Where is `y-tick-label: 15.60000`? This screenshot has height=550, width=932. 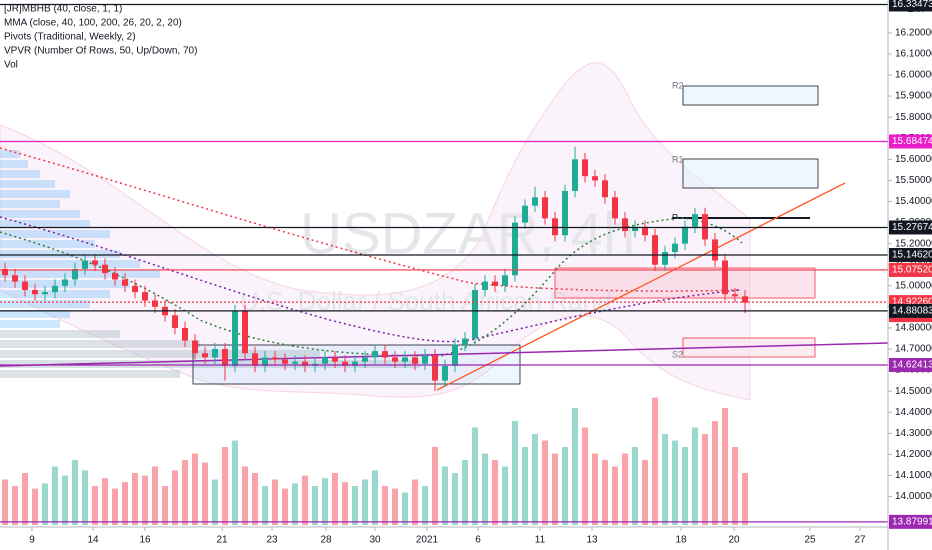
y-tick-label: 15.60000 is located at coordinates (913, 159).